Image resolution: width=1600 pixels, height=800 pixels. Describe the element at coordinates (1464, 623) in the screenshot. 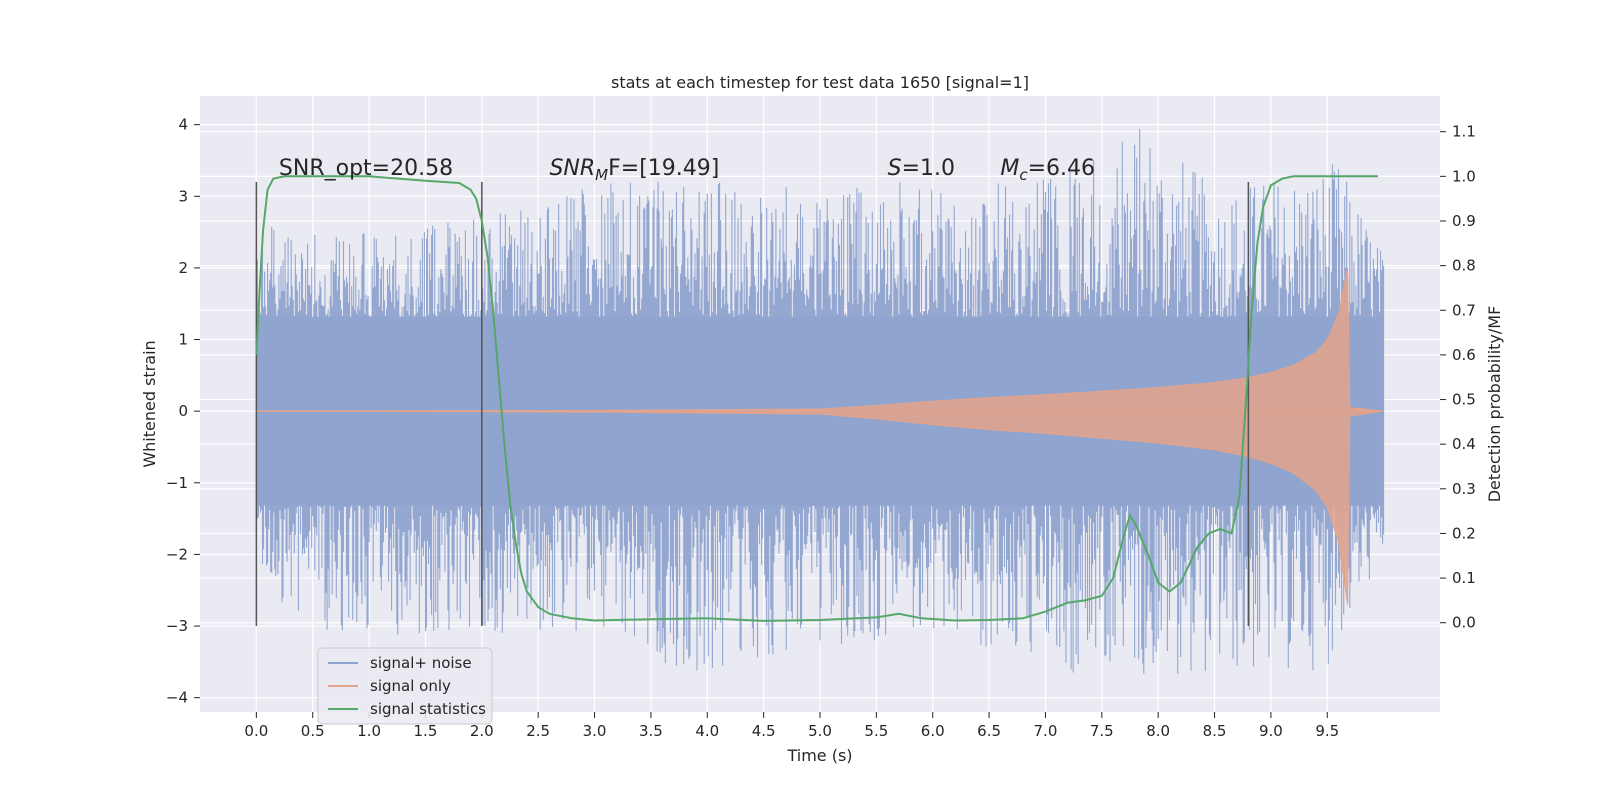

I see `y-right-tick-label-0: 0.0` at that location.